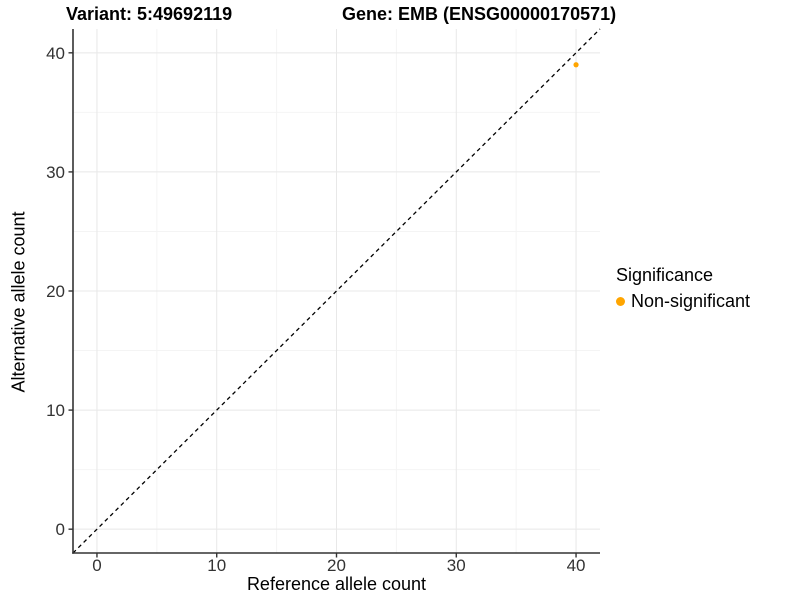 This screenshot has height=600, width=800. What do you see at coordinates (55, 53) in the screenshot?
I see `y-tick-label: 40` at bounding box center [55, 53].